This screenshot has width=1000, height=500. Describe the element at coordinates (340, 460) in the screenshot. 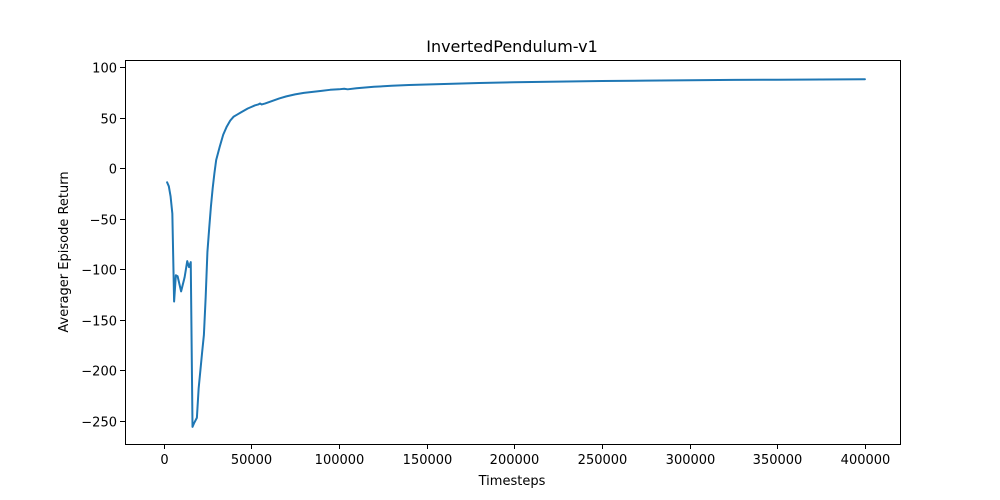

I see `x-tick-label: 100000` at that location.